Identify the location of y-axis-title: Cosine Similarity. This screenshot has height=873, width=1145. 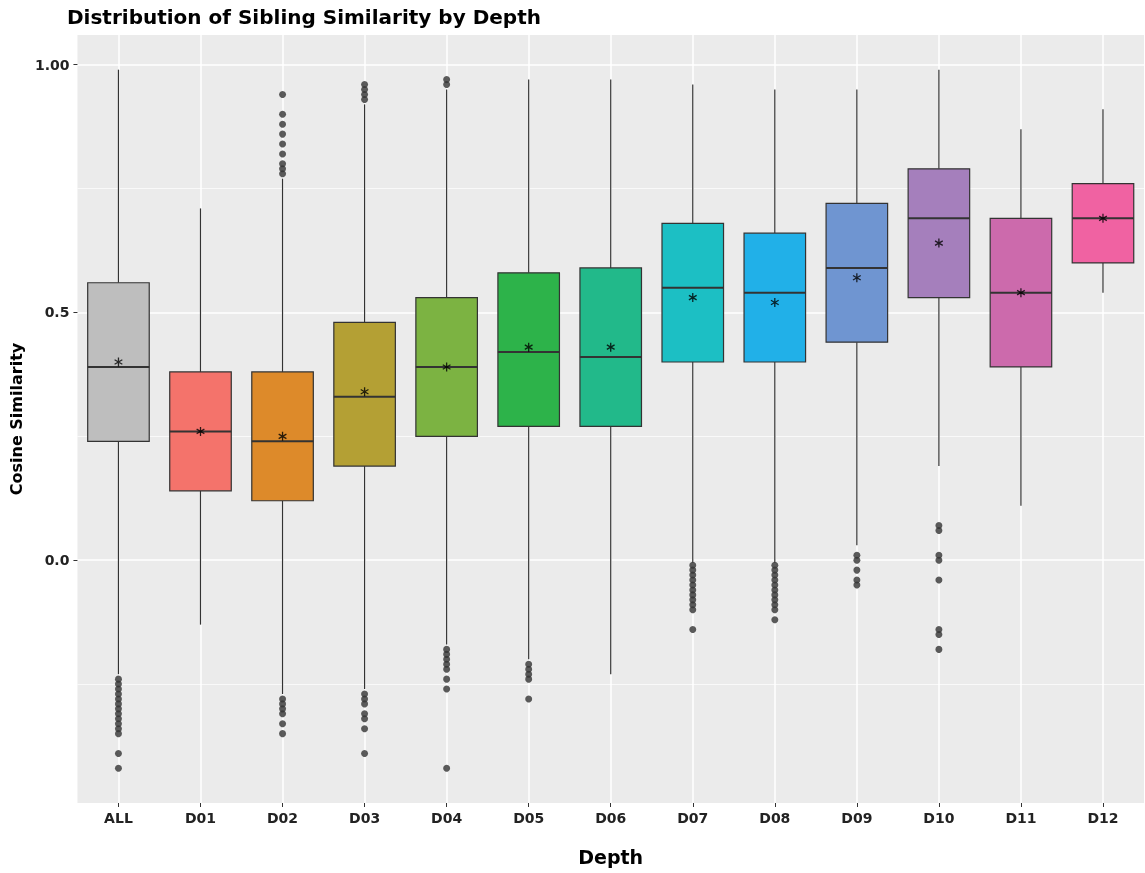
(16, 419).